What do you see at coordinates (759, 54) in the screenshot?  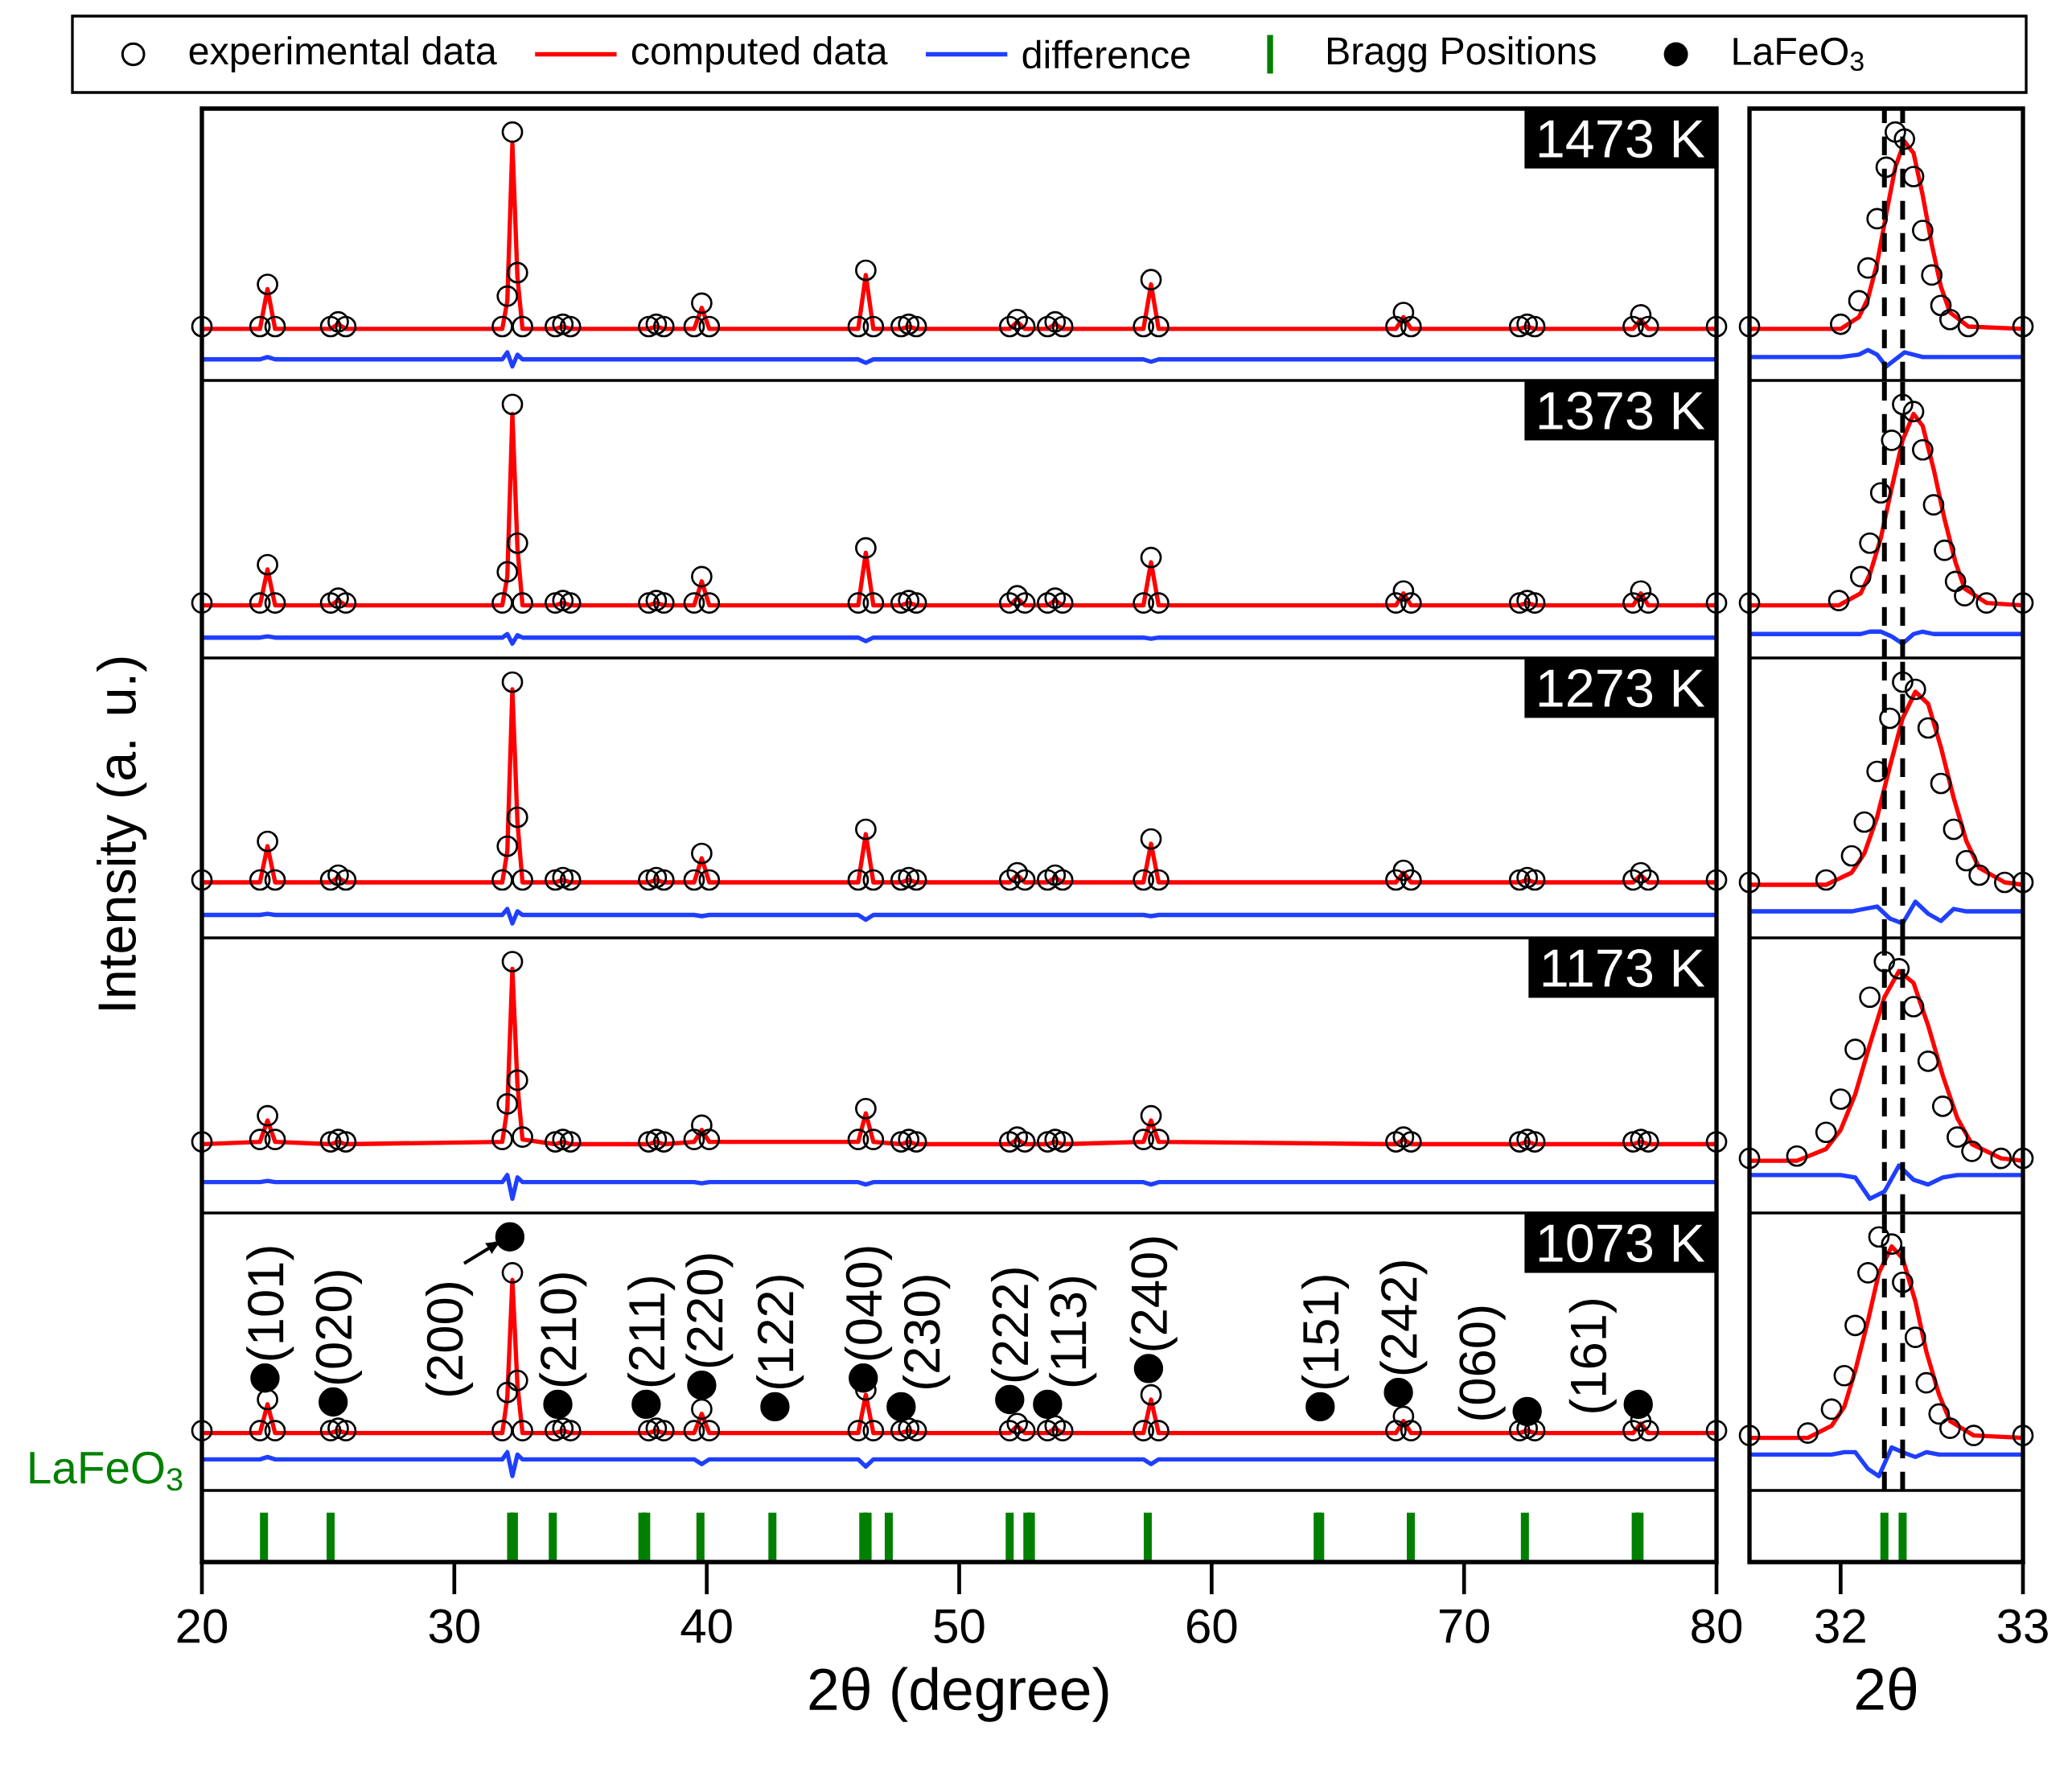 I see `legend-label: computed data` at bounding box center [759, 54].